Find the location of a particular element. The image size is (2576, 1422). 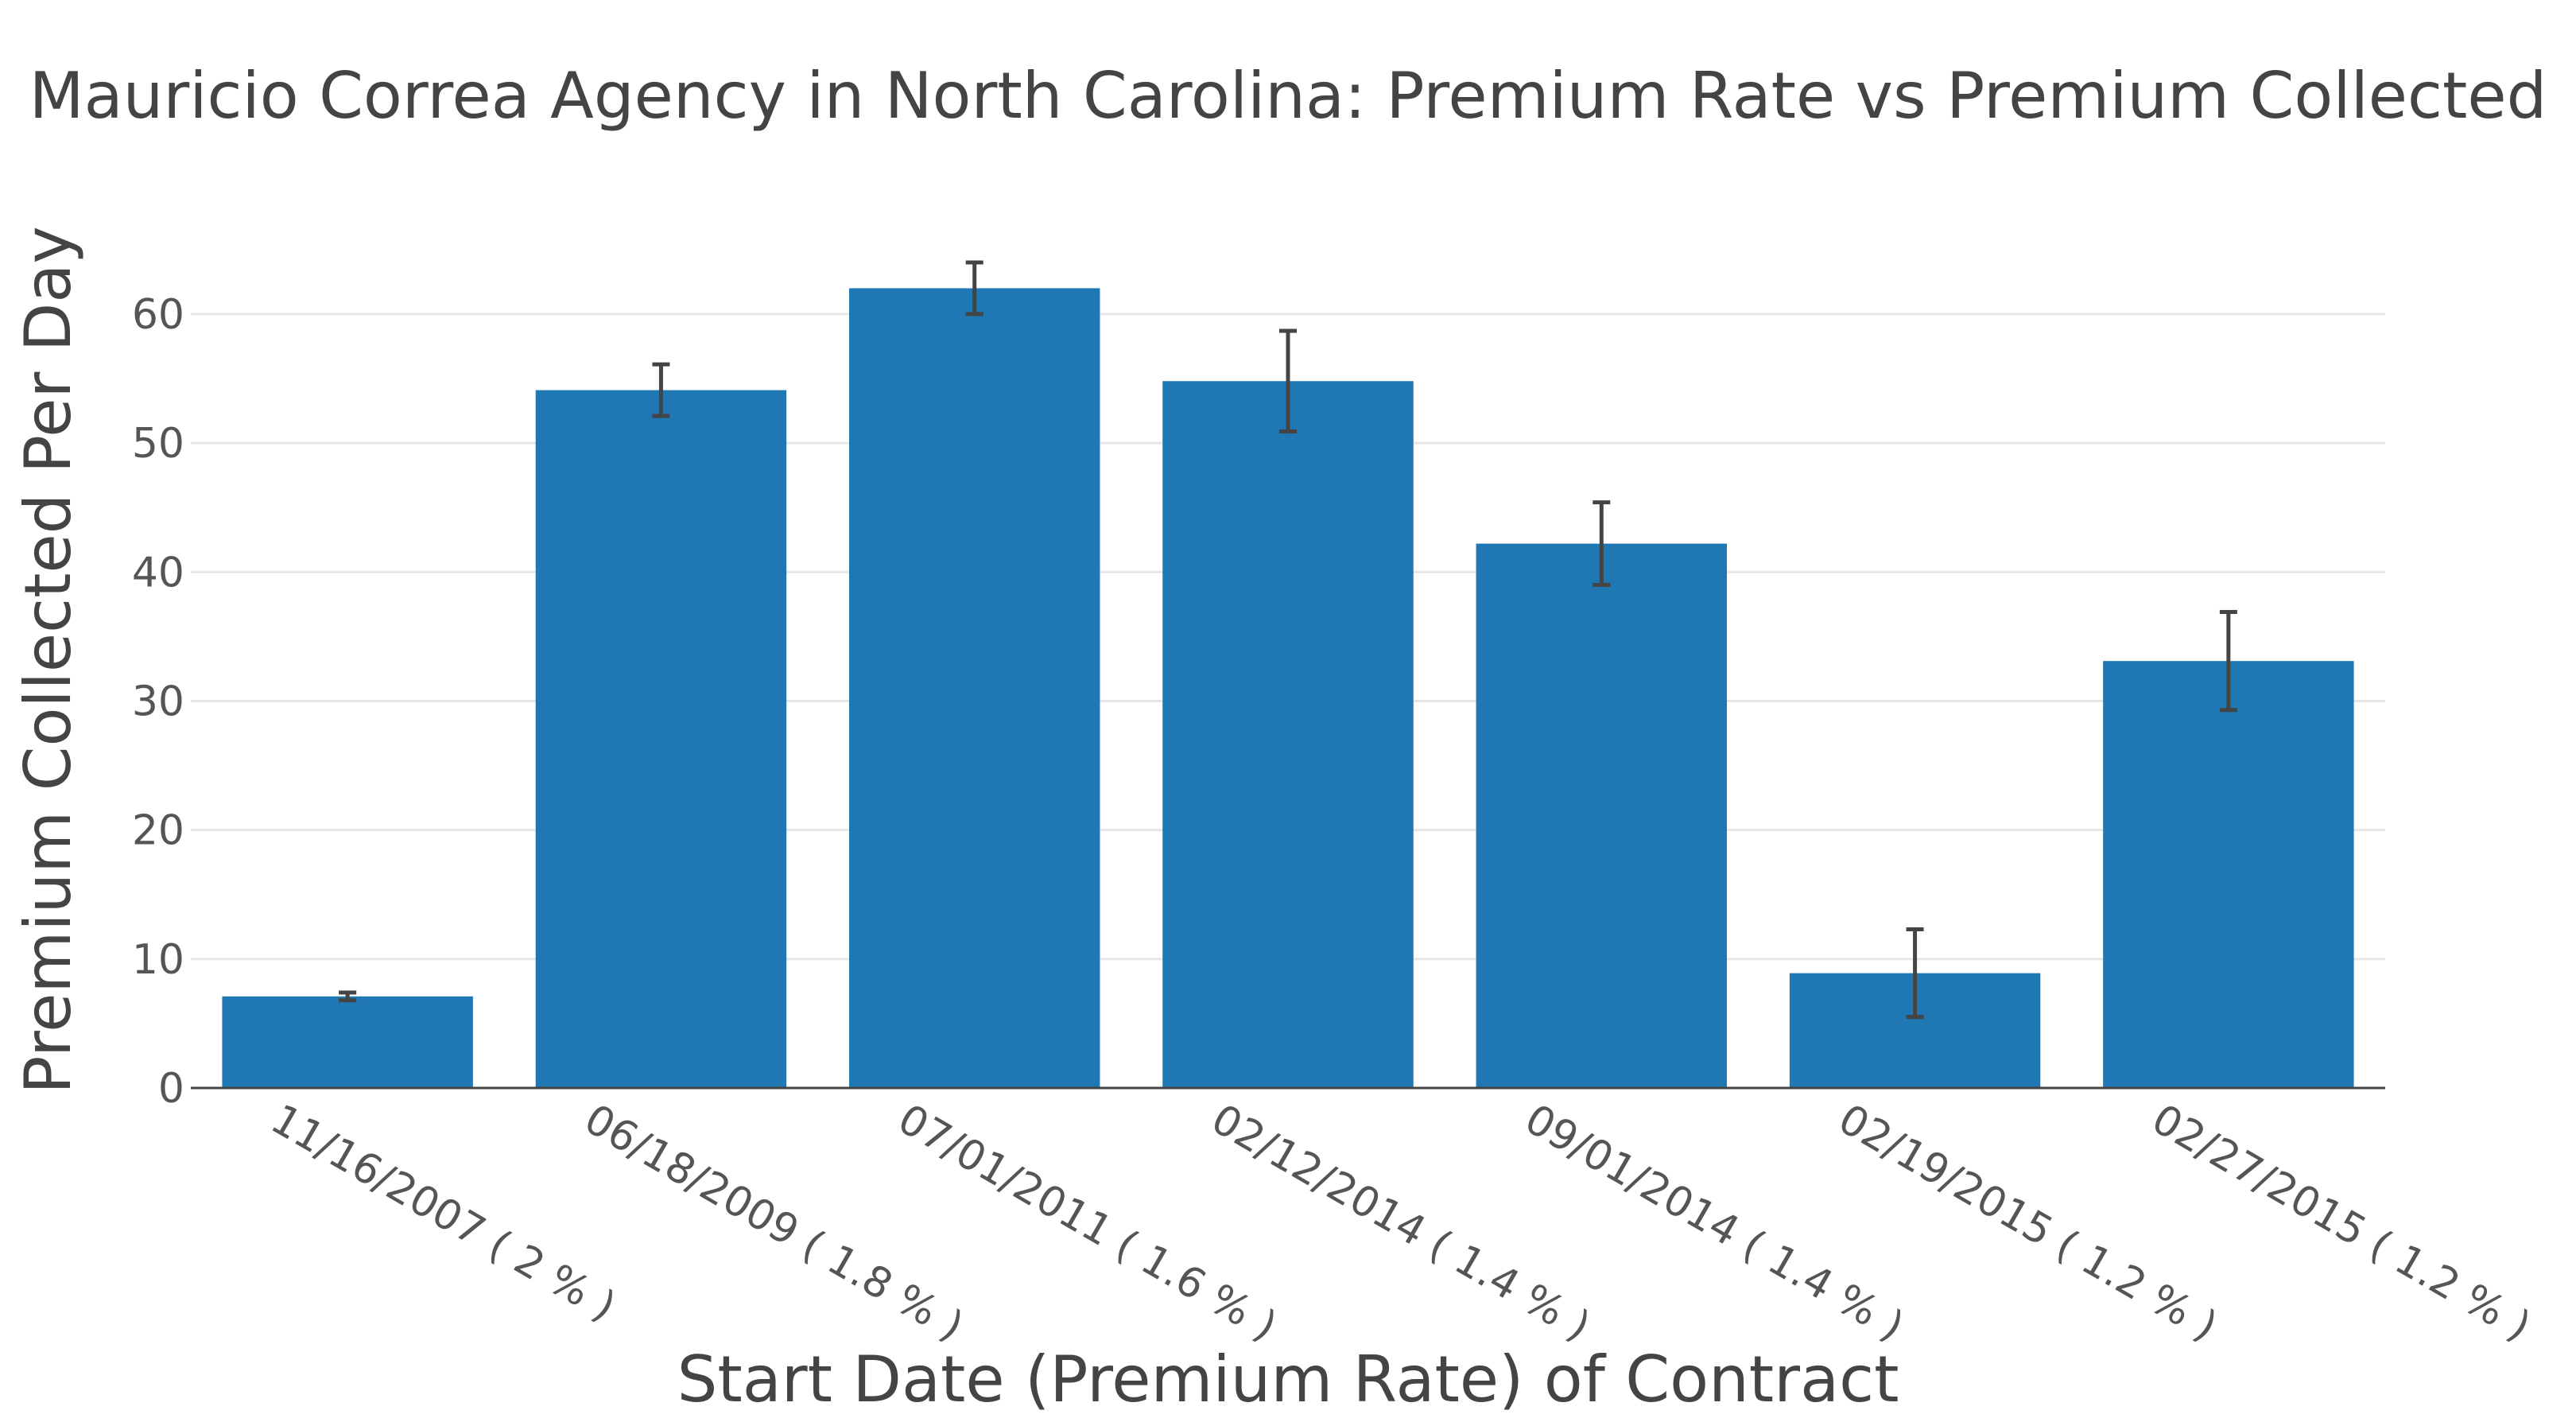

x-tick-label: 11/16/2007 ( 2 % ) is located at coordinates (443, 1213).